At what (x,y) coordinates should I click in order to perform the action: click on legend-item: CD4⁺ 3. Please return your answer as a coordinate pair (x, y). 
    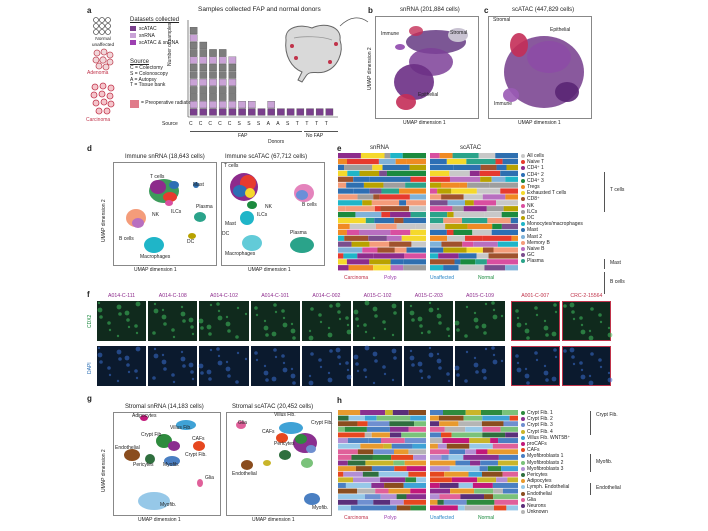
    Looking at the image, I should click on (552, 181).